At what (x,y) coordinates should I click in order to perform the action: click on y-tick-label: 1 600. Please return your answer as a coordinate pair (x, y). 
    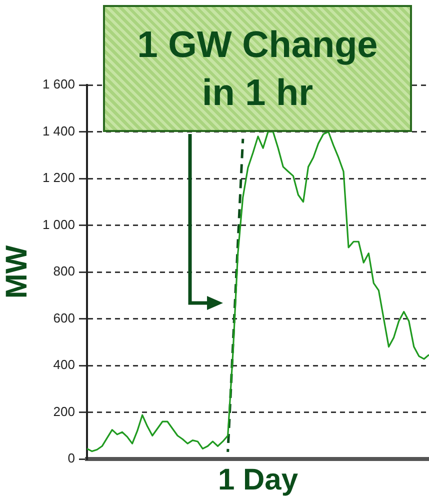
    Looking at the image, I should click on (58, 84).